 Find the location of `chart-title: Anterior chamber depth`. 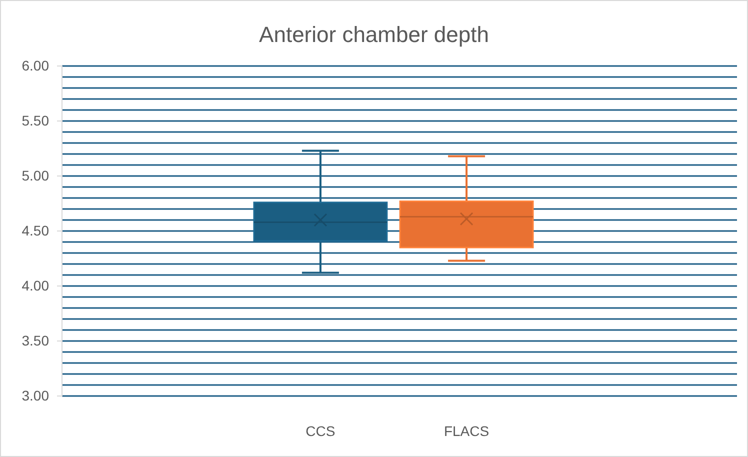

chart-title: Anterior chamber depth is located at coordinates (374, 34).